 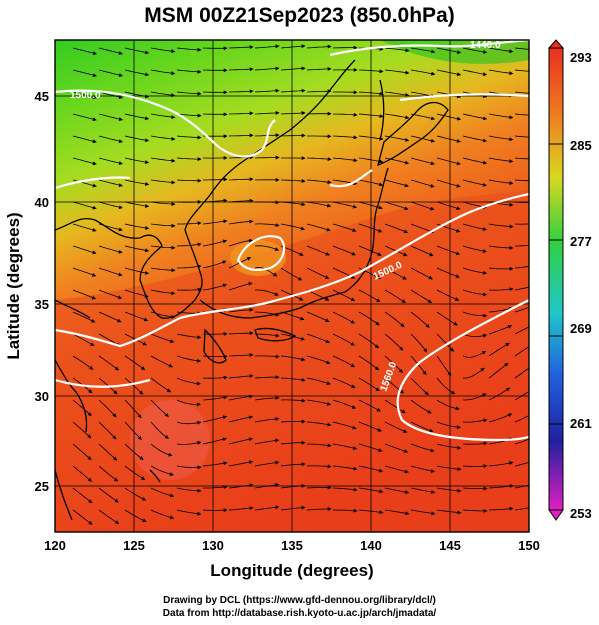 I want to click on colorbar-label: 277, so click(x=581, y=241).